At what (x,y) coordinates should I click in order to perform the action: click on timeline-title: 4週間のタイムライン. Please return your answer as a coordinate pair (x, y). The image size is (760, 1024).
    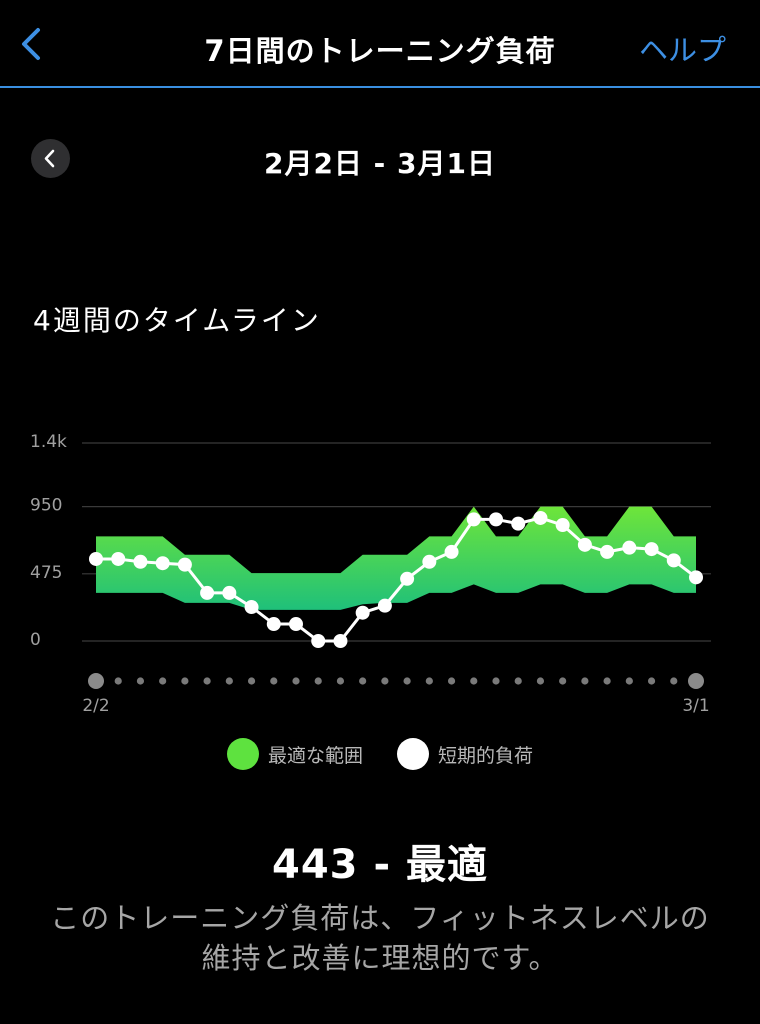
    Looking at the image, I should click on (177, 320).